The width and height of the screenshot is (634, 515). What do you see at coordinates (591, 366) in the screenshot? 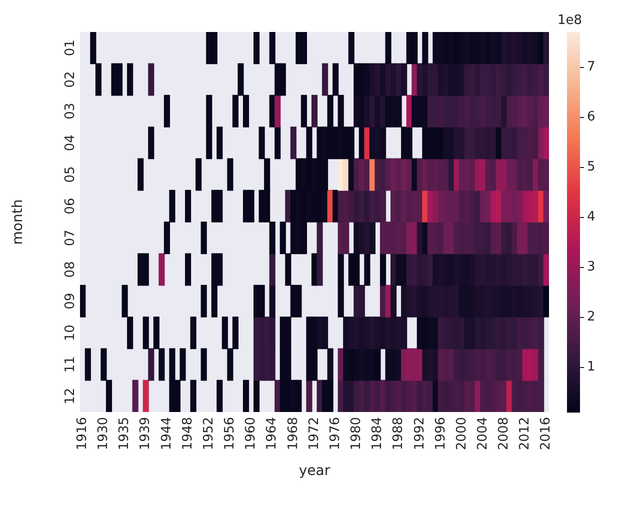
I see `color-bar-label: 1` at bounding box center [591, 366].